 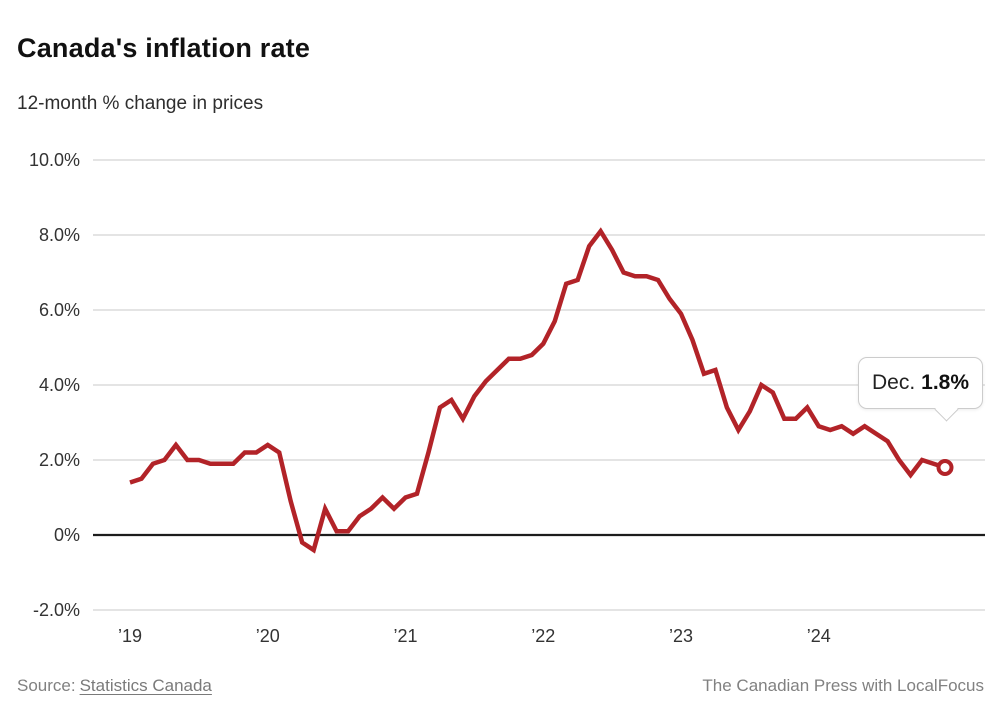 I want to click on x-axis-label: ’23, so click(x=681, y=636).